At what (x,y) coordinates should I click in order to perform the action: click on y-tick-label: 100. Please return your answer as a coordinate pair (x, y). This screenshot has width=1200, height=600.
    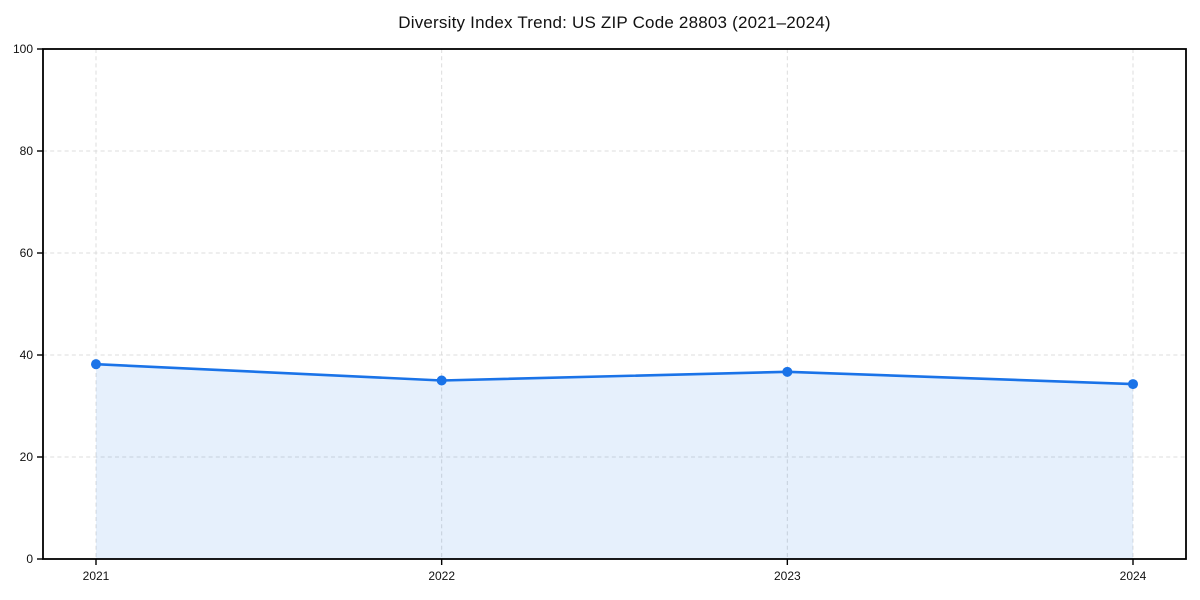
    Looking at the image, I should click on (23, 49).